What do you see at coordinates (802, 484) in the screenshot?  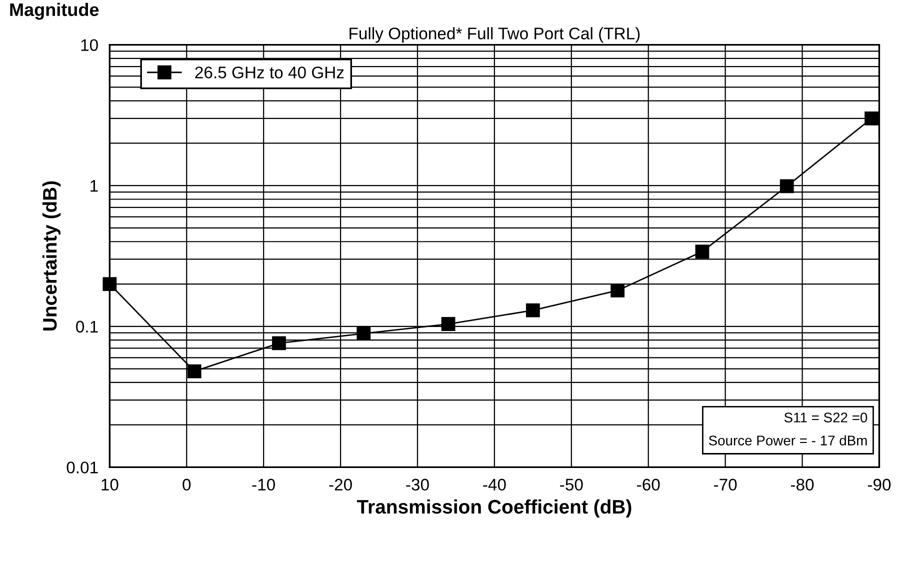 I see `x-tick-label: -80` at bounding box center [802, 484].